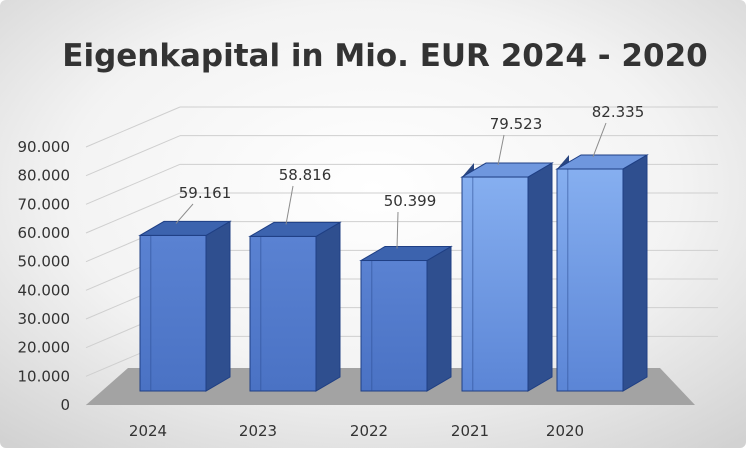 The image size is (746, 453). What do you see at coordinates (305, 175) in the screenshot?
I see `data-label: 58.816` at bounding box center [305, 175].